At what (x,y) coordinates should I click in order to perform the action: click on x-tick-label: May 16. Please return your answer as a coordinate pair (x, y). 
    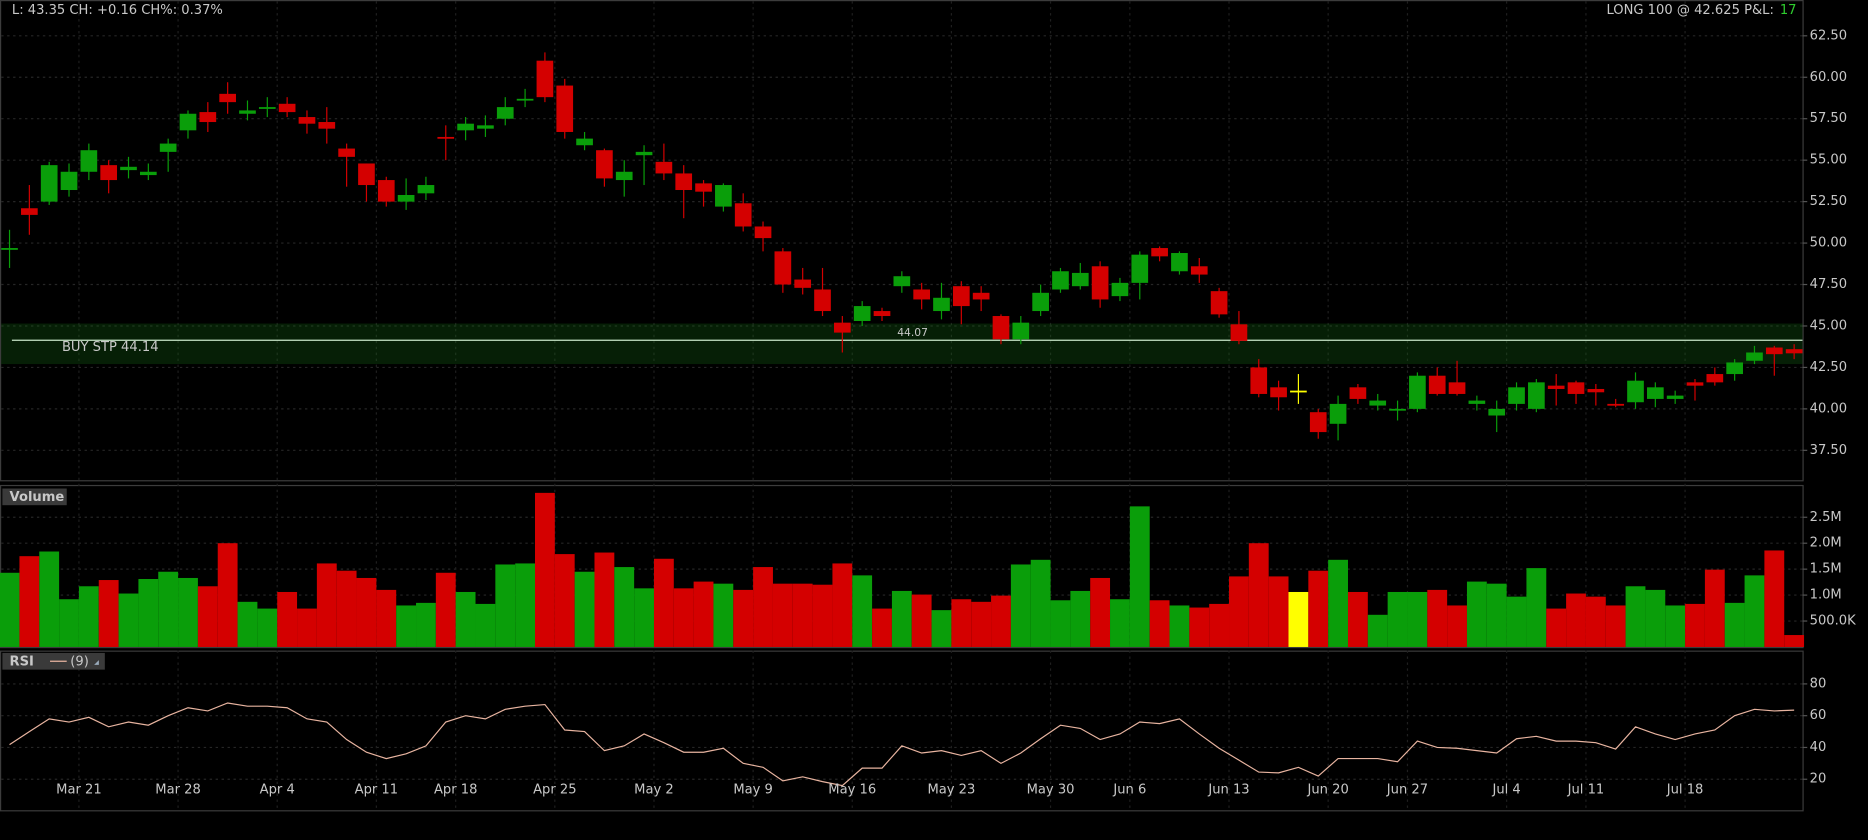
    Looking at the image, I should click on (852, 789).